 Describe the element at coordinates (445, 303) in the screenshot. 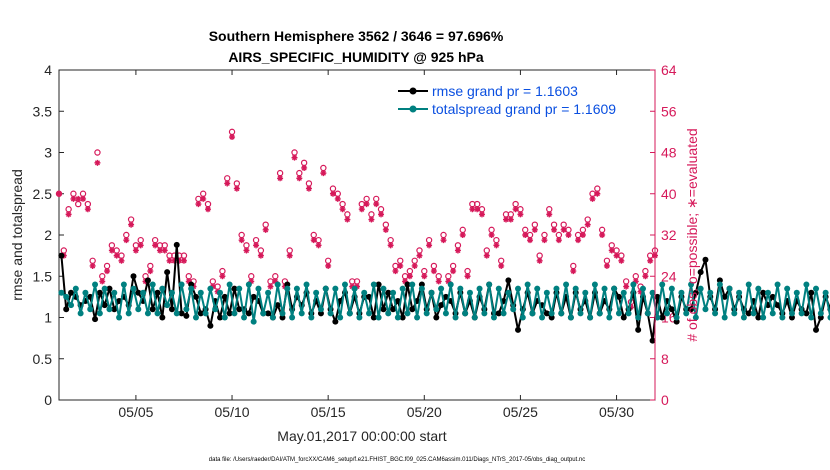

I see `totalspread-line` at that location.